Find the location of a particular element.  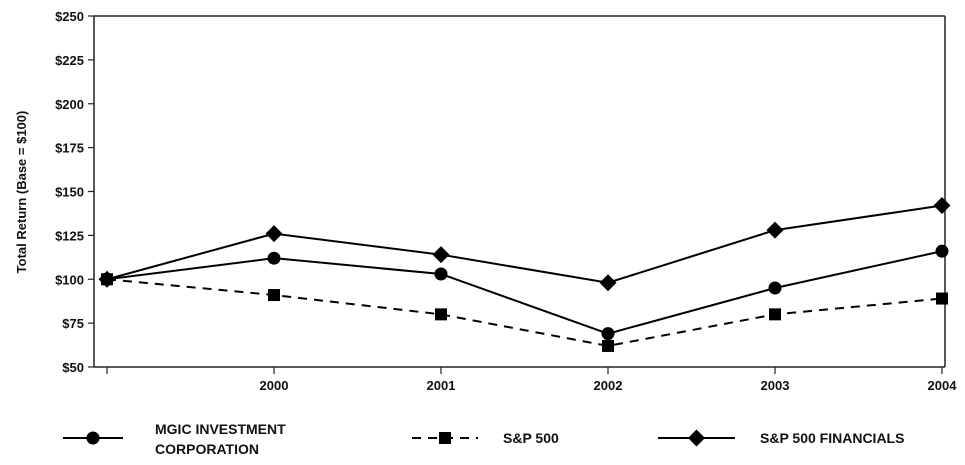

y-tick-label: $250 is located at coordinates (69, 16).